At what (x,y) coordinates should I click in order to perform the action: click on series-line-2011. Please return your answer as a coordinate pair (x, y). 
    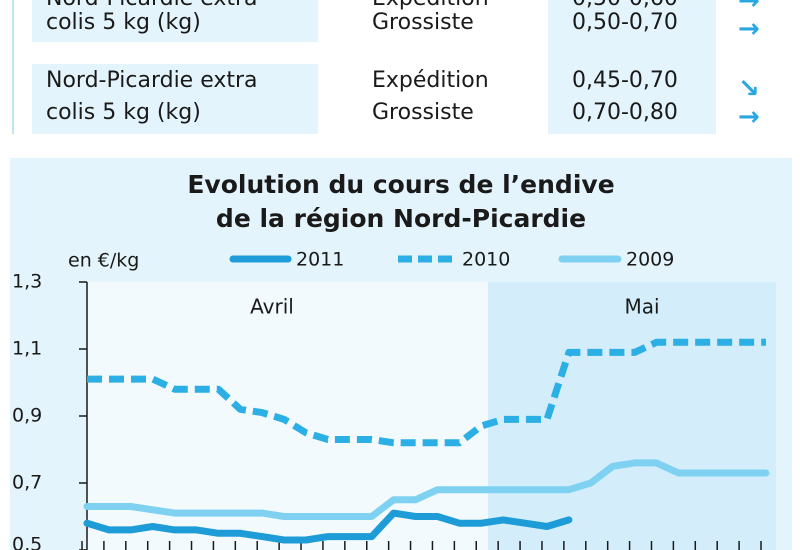
    Looking at the image, I should click on (328, 526).